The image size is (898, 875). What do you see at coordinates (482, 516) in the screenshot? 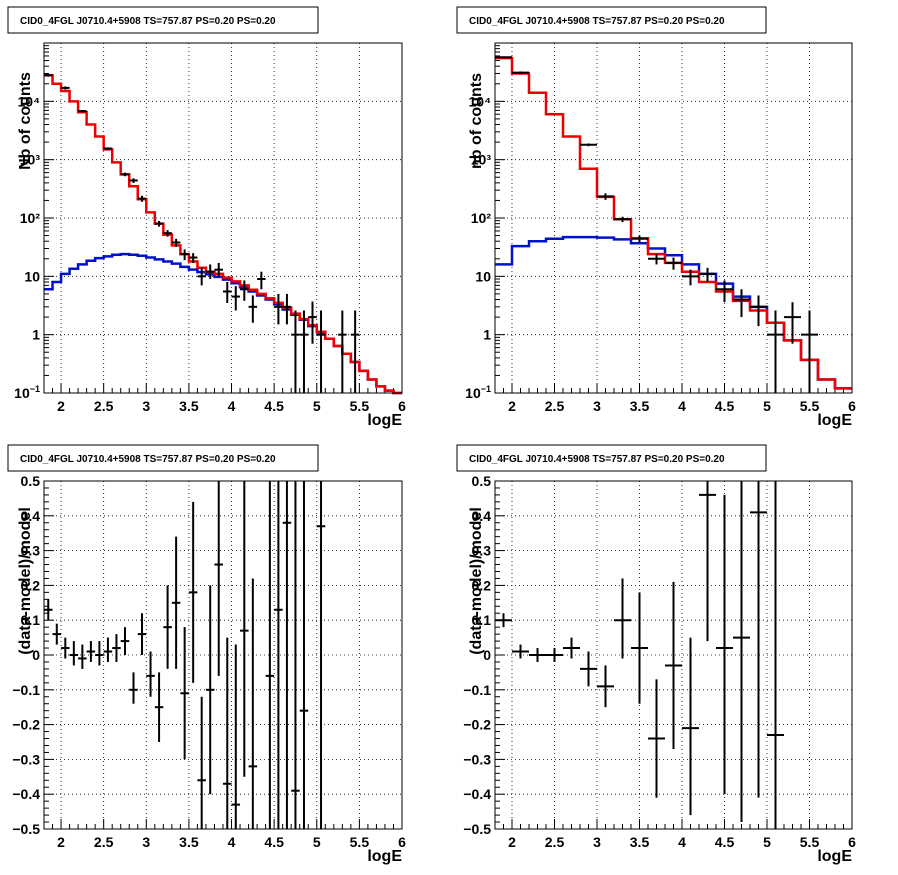
I see `y-tick-label: 0.4` at bounding box center [482, 516].